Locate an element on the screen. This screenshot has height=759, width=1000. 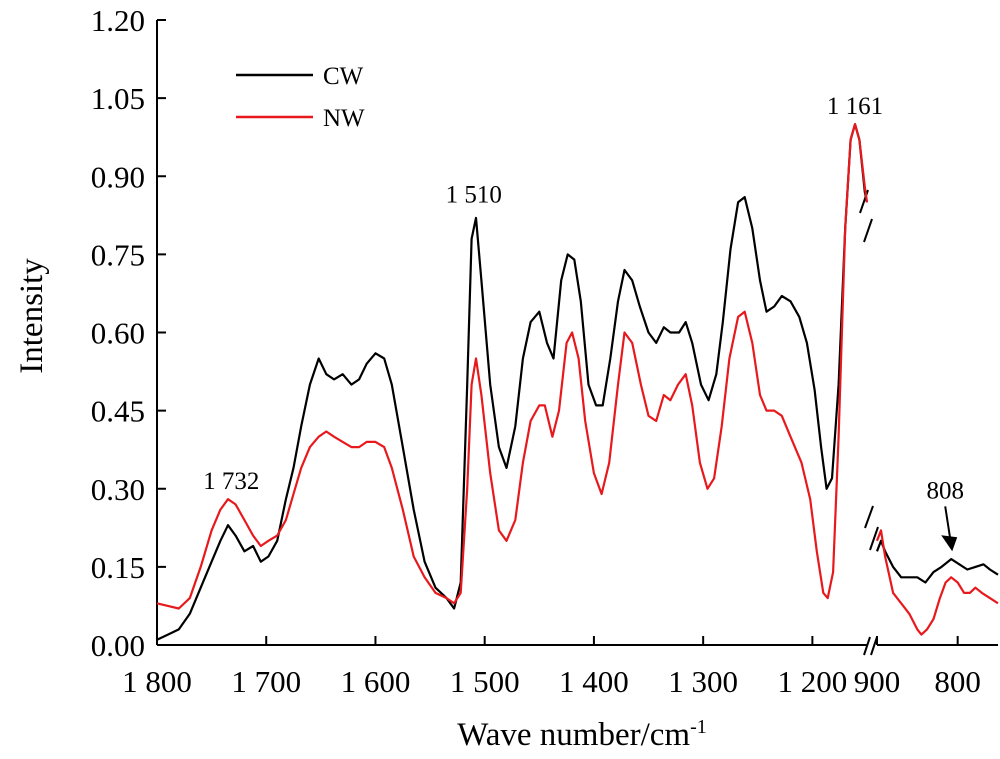
y-tick-label: 0.30 is located at coordinates (118, 489).